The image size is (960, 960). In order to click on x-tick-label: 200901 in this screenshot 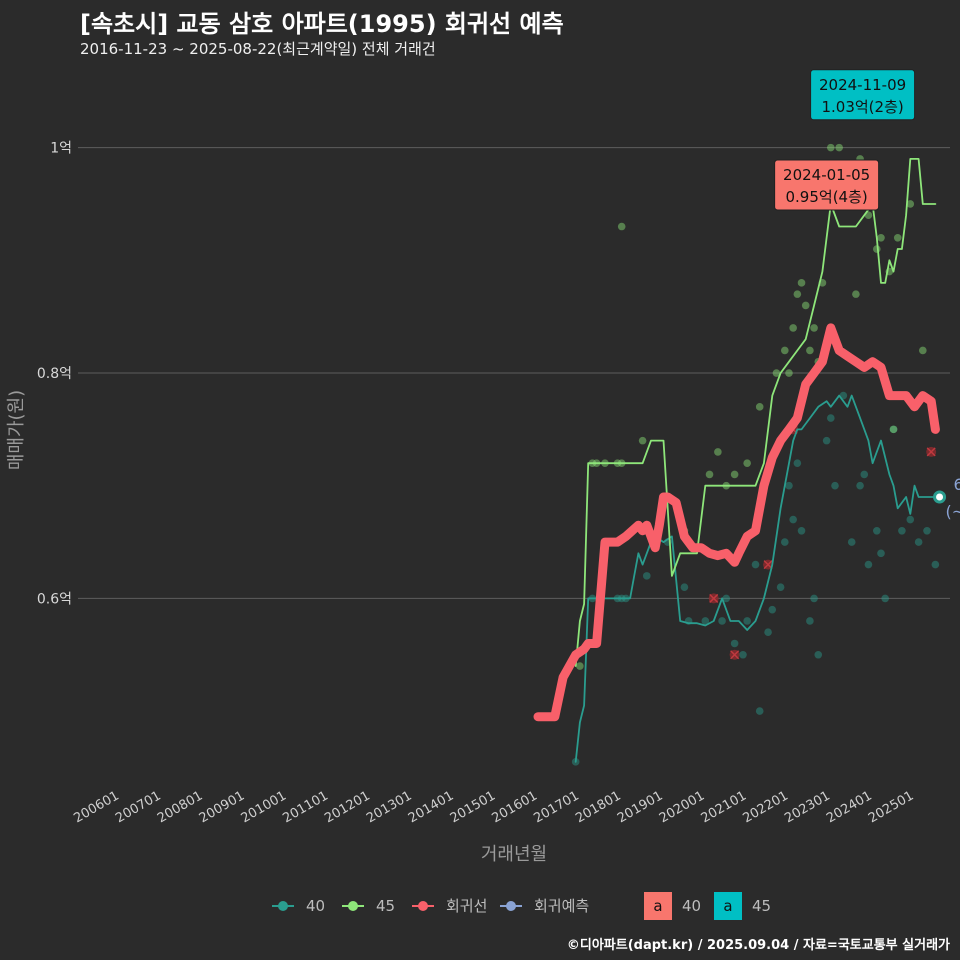, I will do `click(222, 807)`.